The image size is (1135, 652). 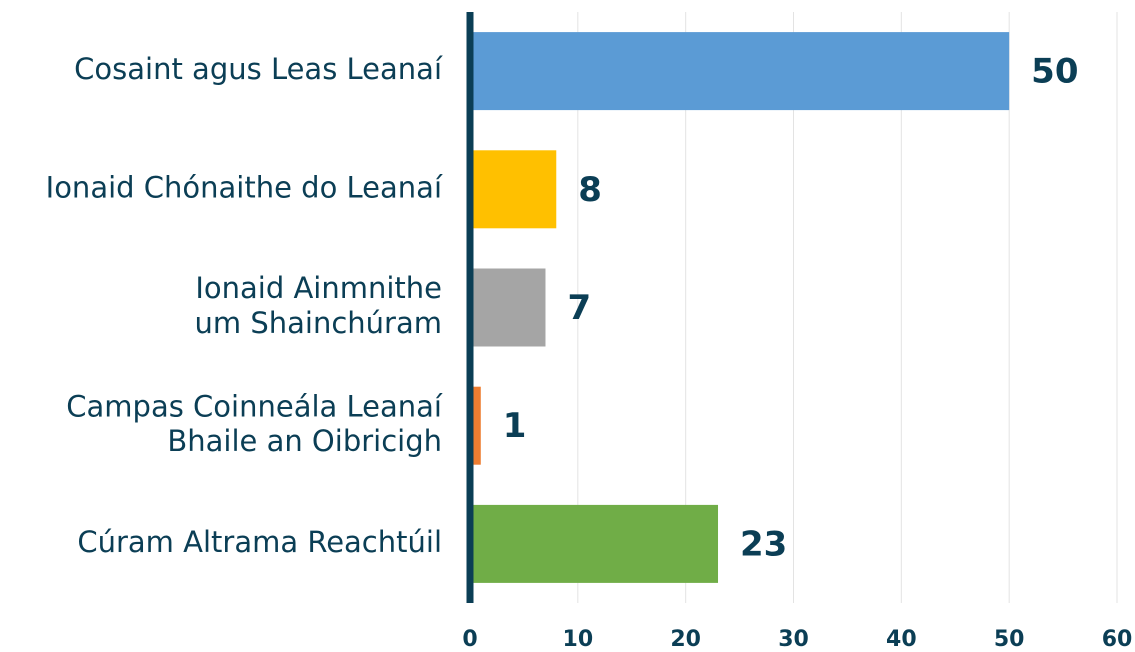 What do you see at coordinates (763, 544) in the screenshot?
I see `value-label: 23` at bounding box center [763, 544].